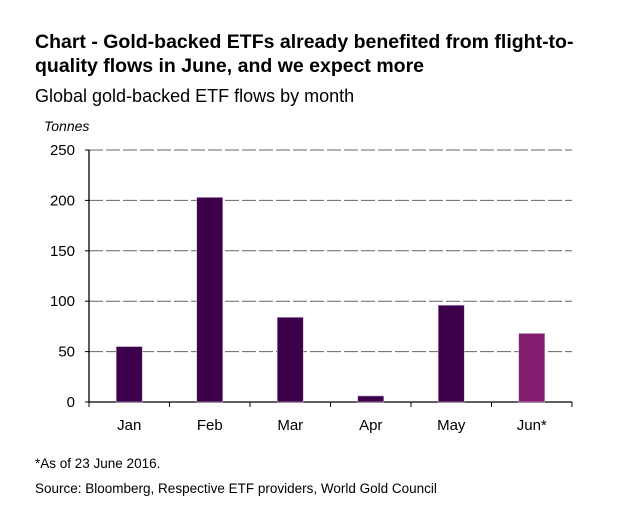 The width and height of the screenshot is (630, 507). Describe the element at coordinates (290, 360) in the screenshot. I see `bar-mar` at that location.